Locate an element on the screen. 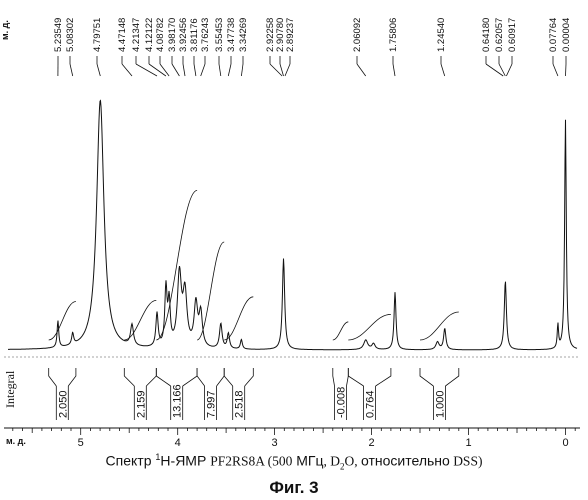  integral-value-2: 2.159 is located at coordinates (141, 404).